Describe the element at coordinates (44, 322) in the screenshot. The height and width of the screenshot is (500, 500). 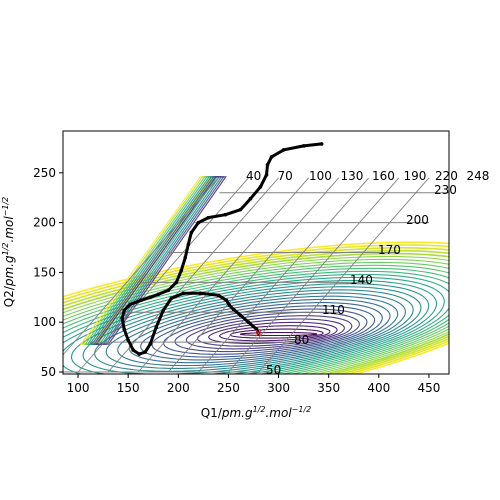
I see `y-tick-label: 100` at that location.